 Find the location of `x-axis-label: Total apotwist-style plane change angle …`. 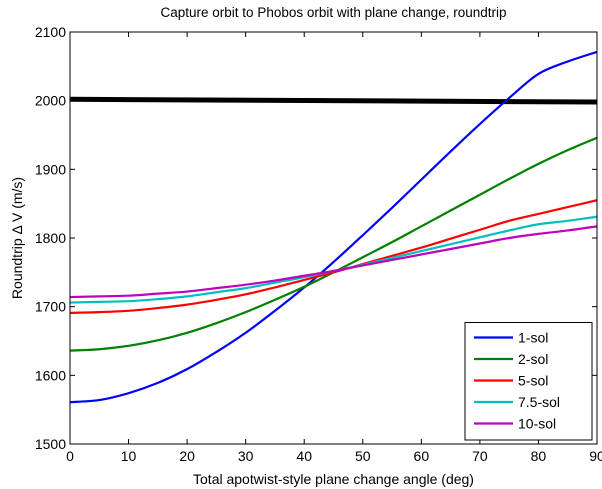

x-axis-label: Total apotwist-style plane change angle … is located at coordinates (333, 479).